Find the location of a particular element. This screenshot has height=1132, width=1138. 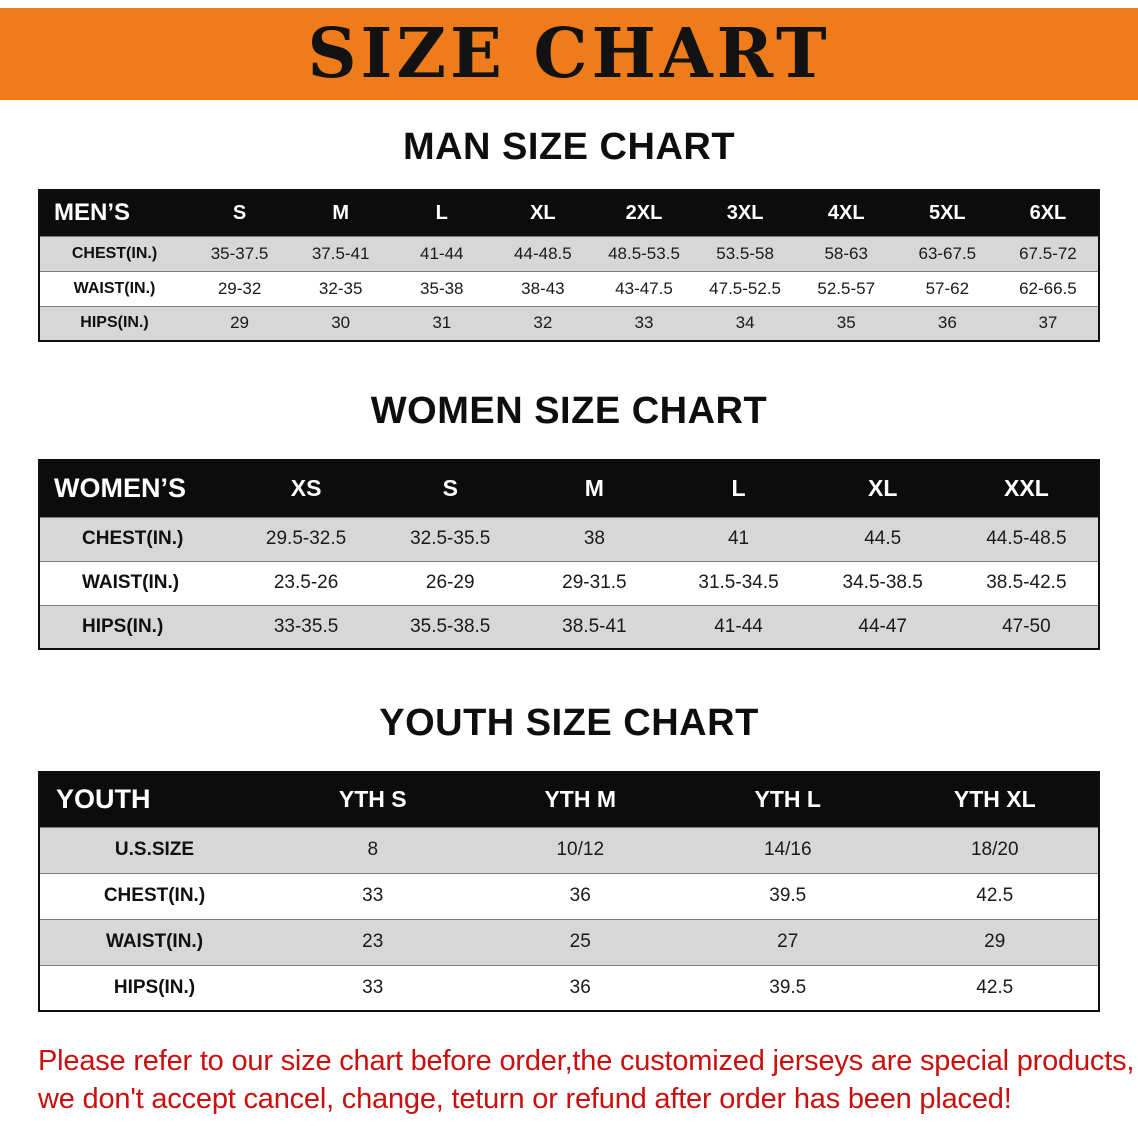

size-value-cell: 37 is located at coordinates (1048, 323).